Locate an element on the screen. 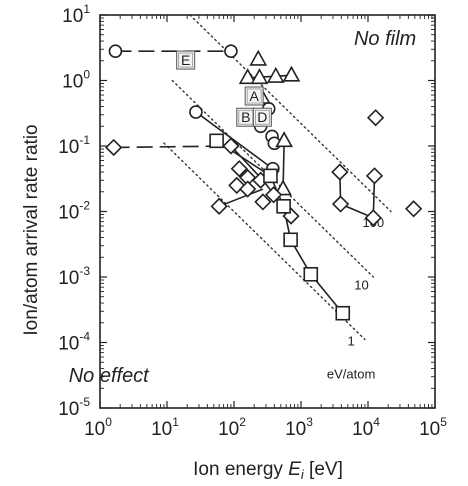  y-tick-label: 10⁻⁴ is located at coordinates (74, 342).